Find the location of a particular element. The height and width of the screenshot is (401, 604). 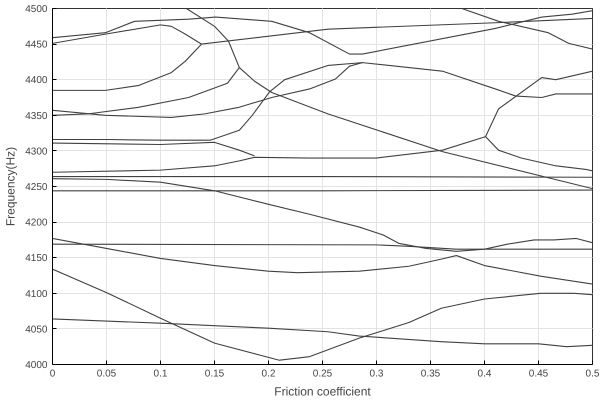

y-tick-label: 4050 is located at coordinates (36, 330).